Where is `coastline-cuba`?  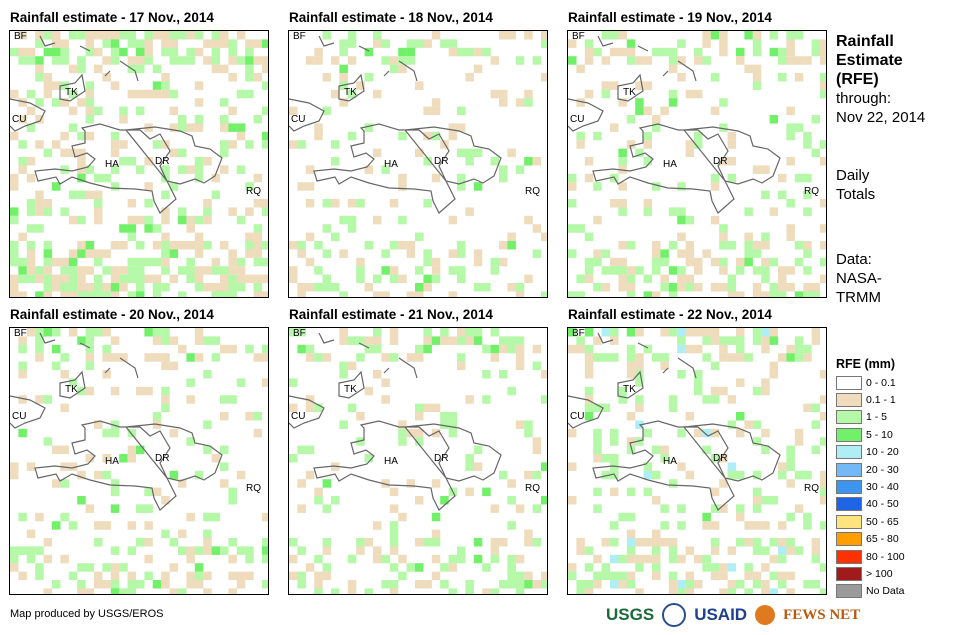 coastline-cuba is located at coordinates (586, 412).